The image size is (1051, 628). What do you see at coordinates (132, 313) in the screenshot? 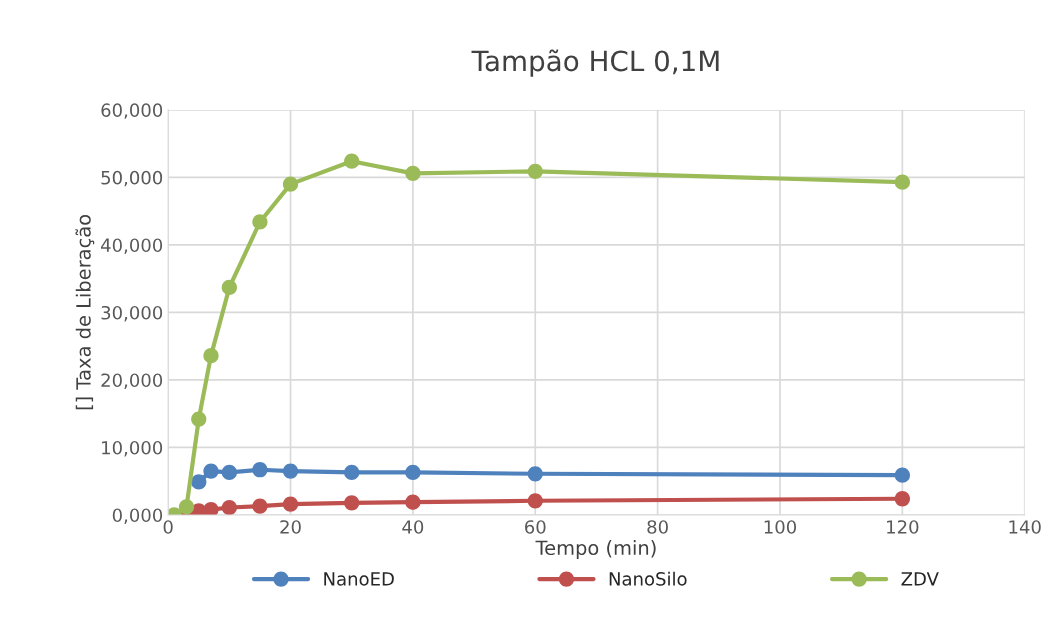
I see `y-tick-label: 30,000` at bounding box center [132, 313].